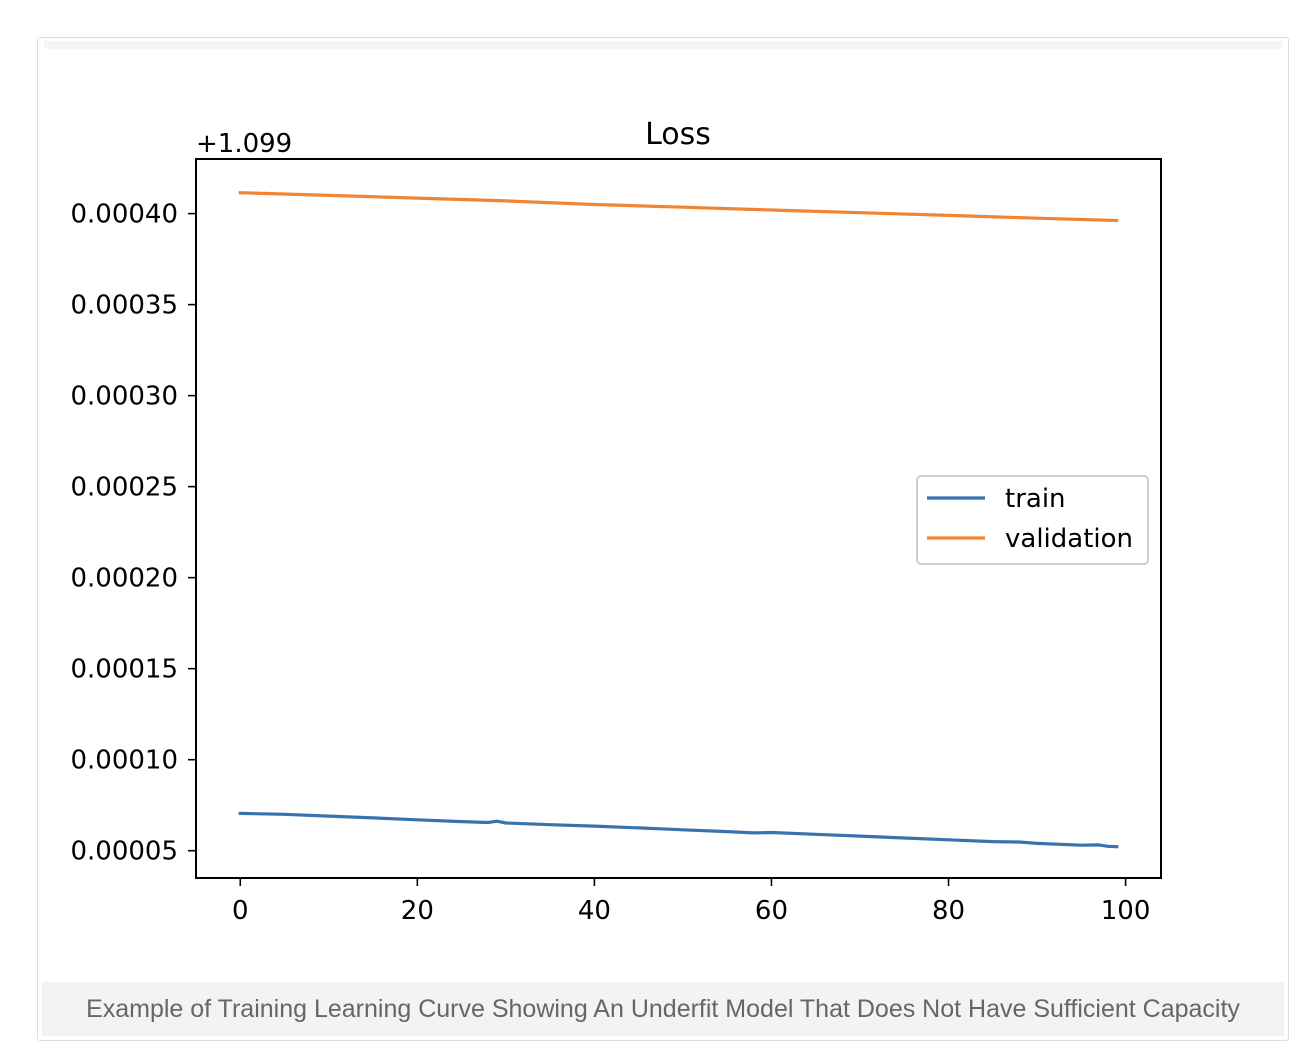  Describe the element at coordinates (1126, 911) in the screenshot. I see `x-tick-label: 100` at that location.